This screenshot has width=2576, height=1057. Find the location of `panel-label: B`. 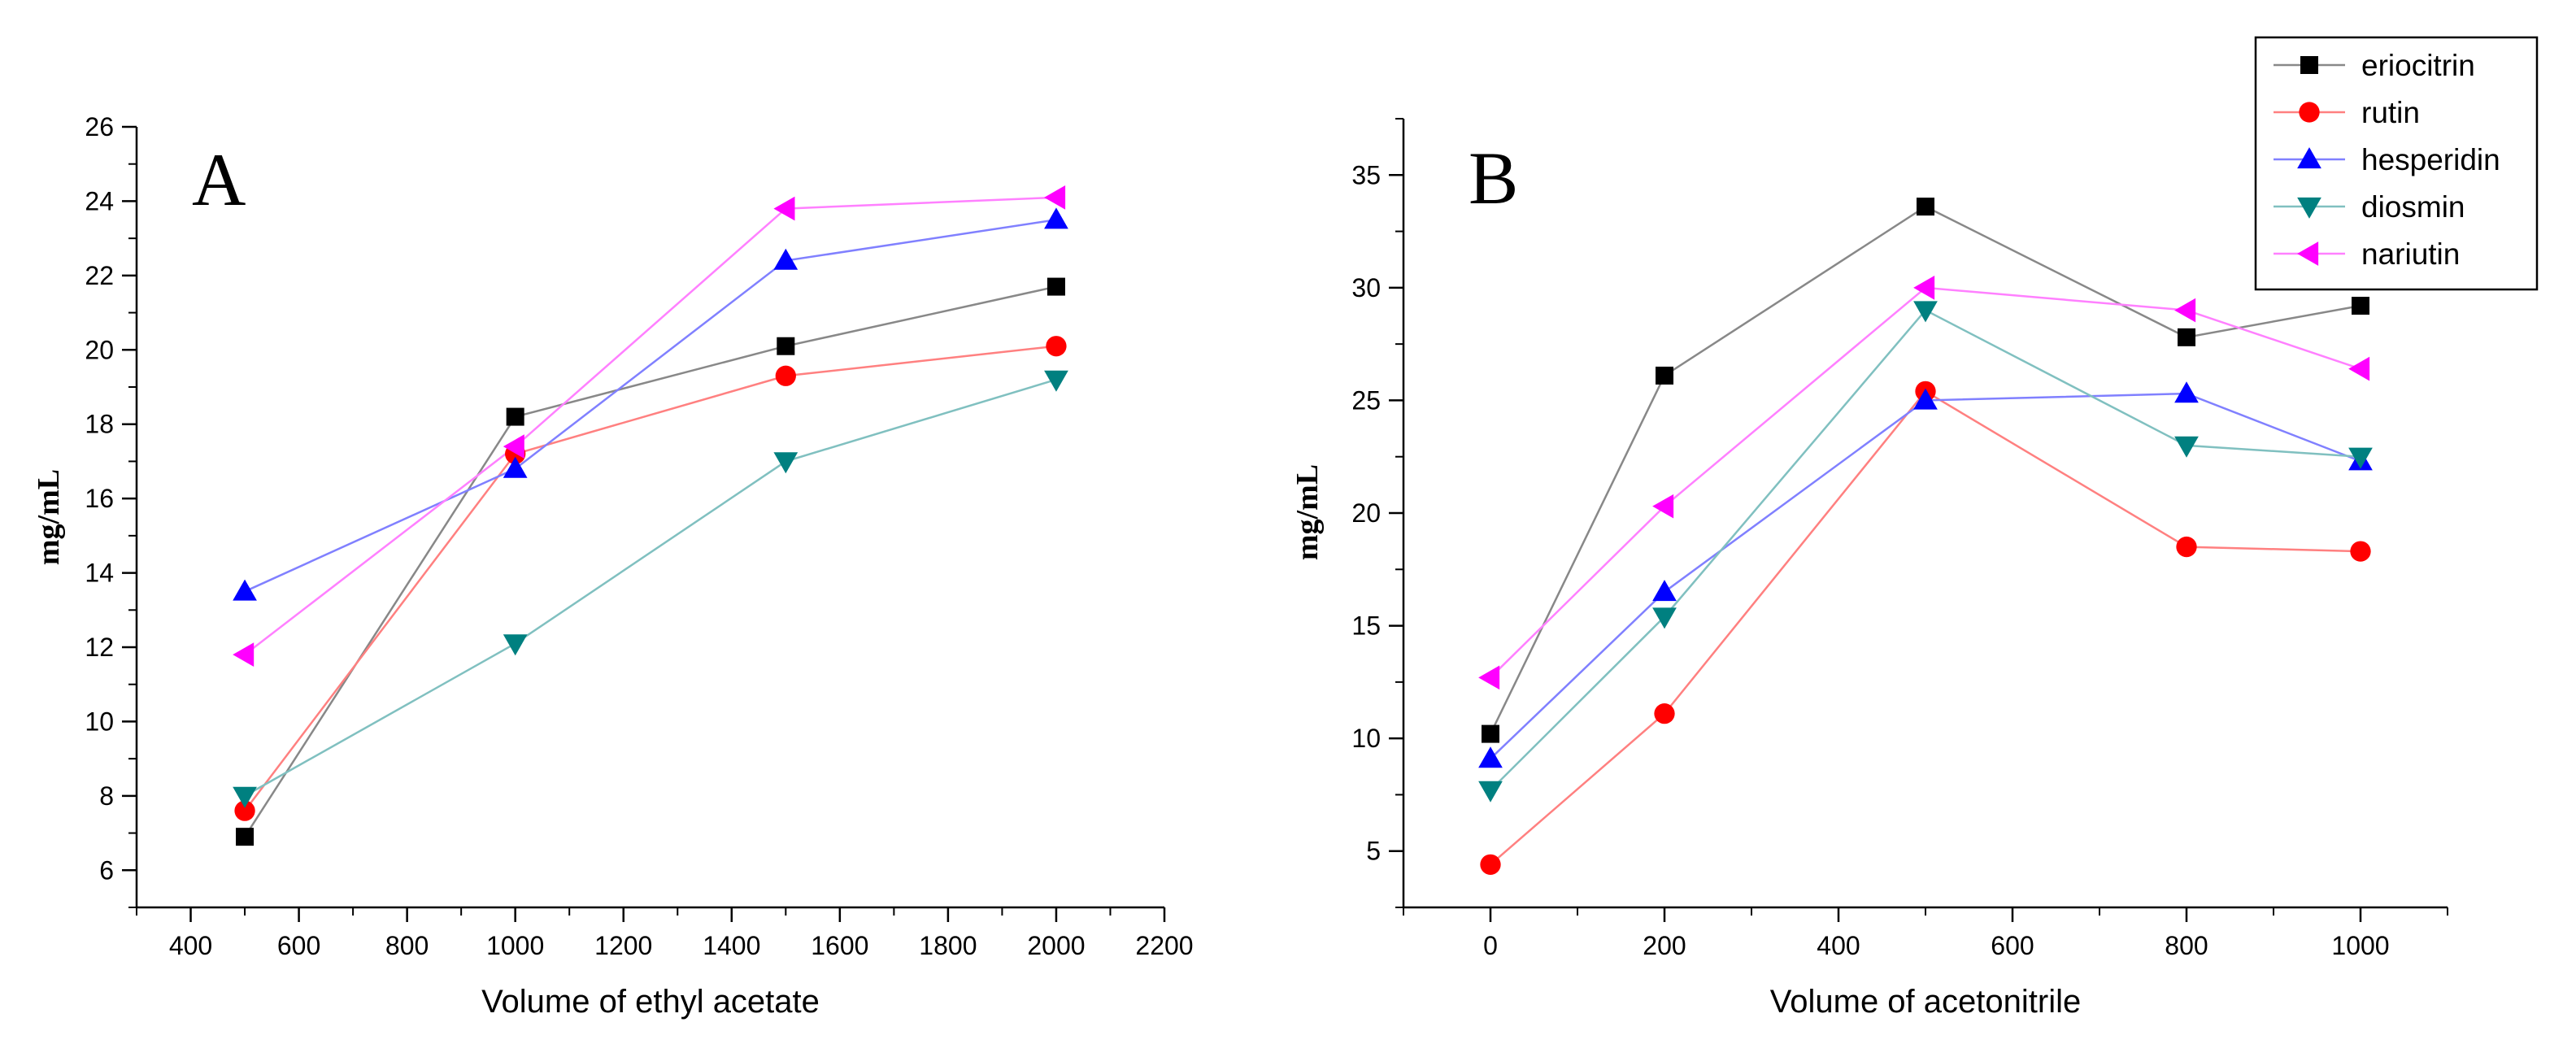

panel-label: B is located at coordinates (1494, 178).